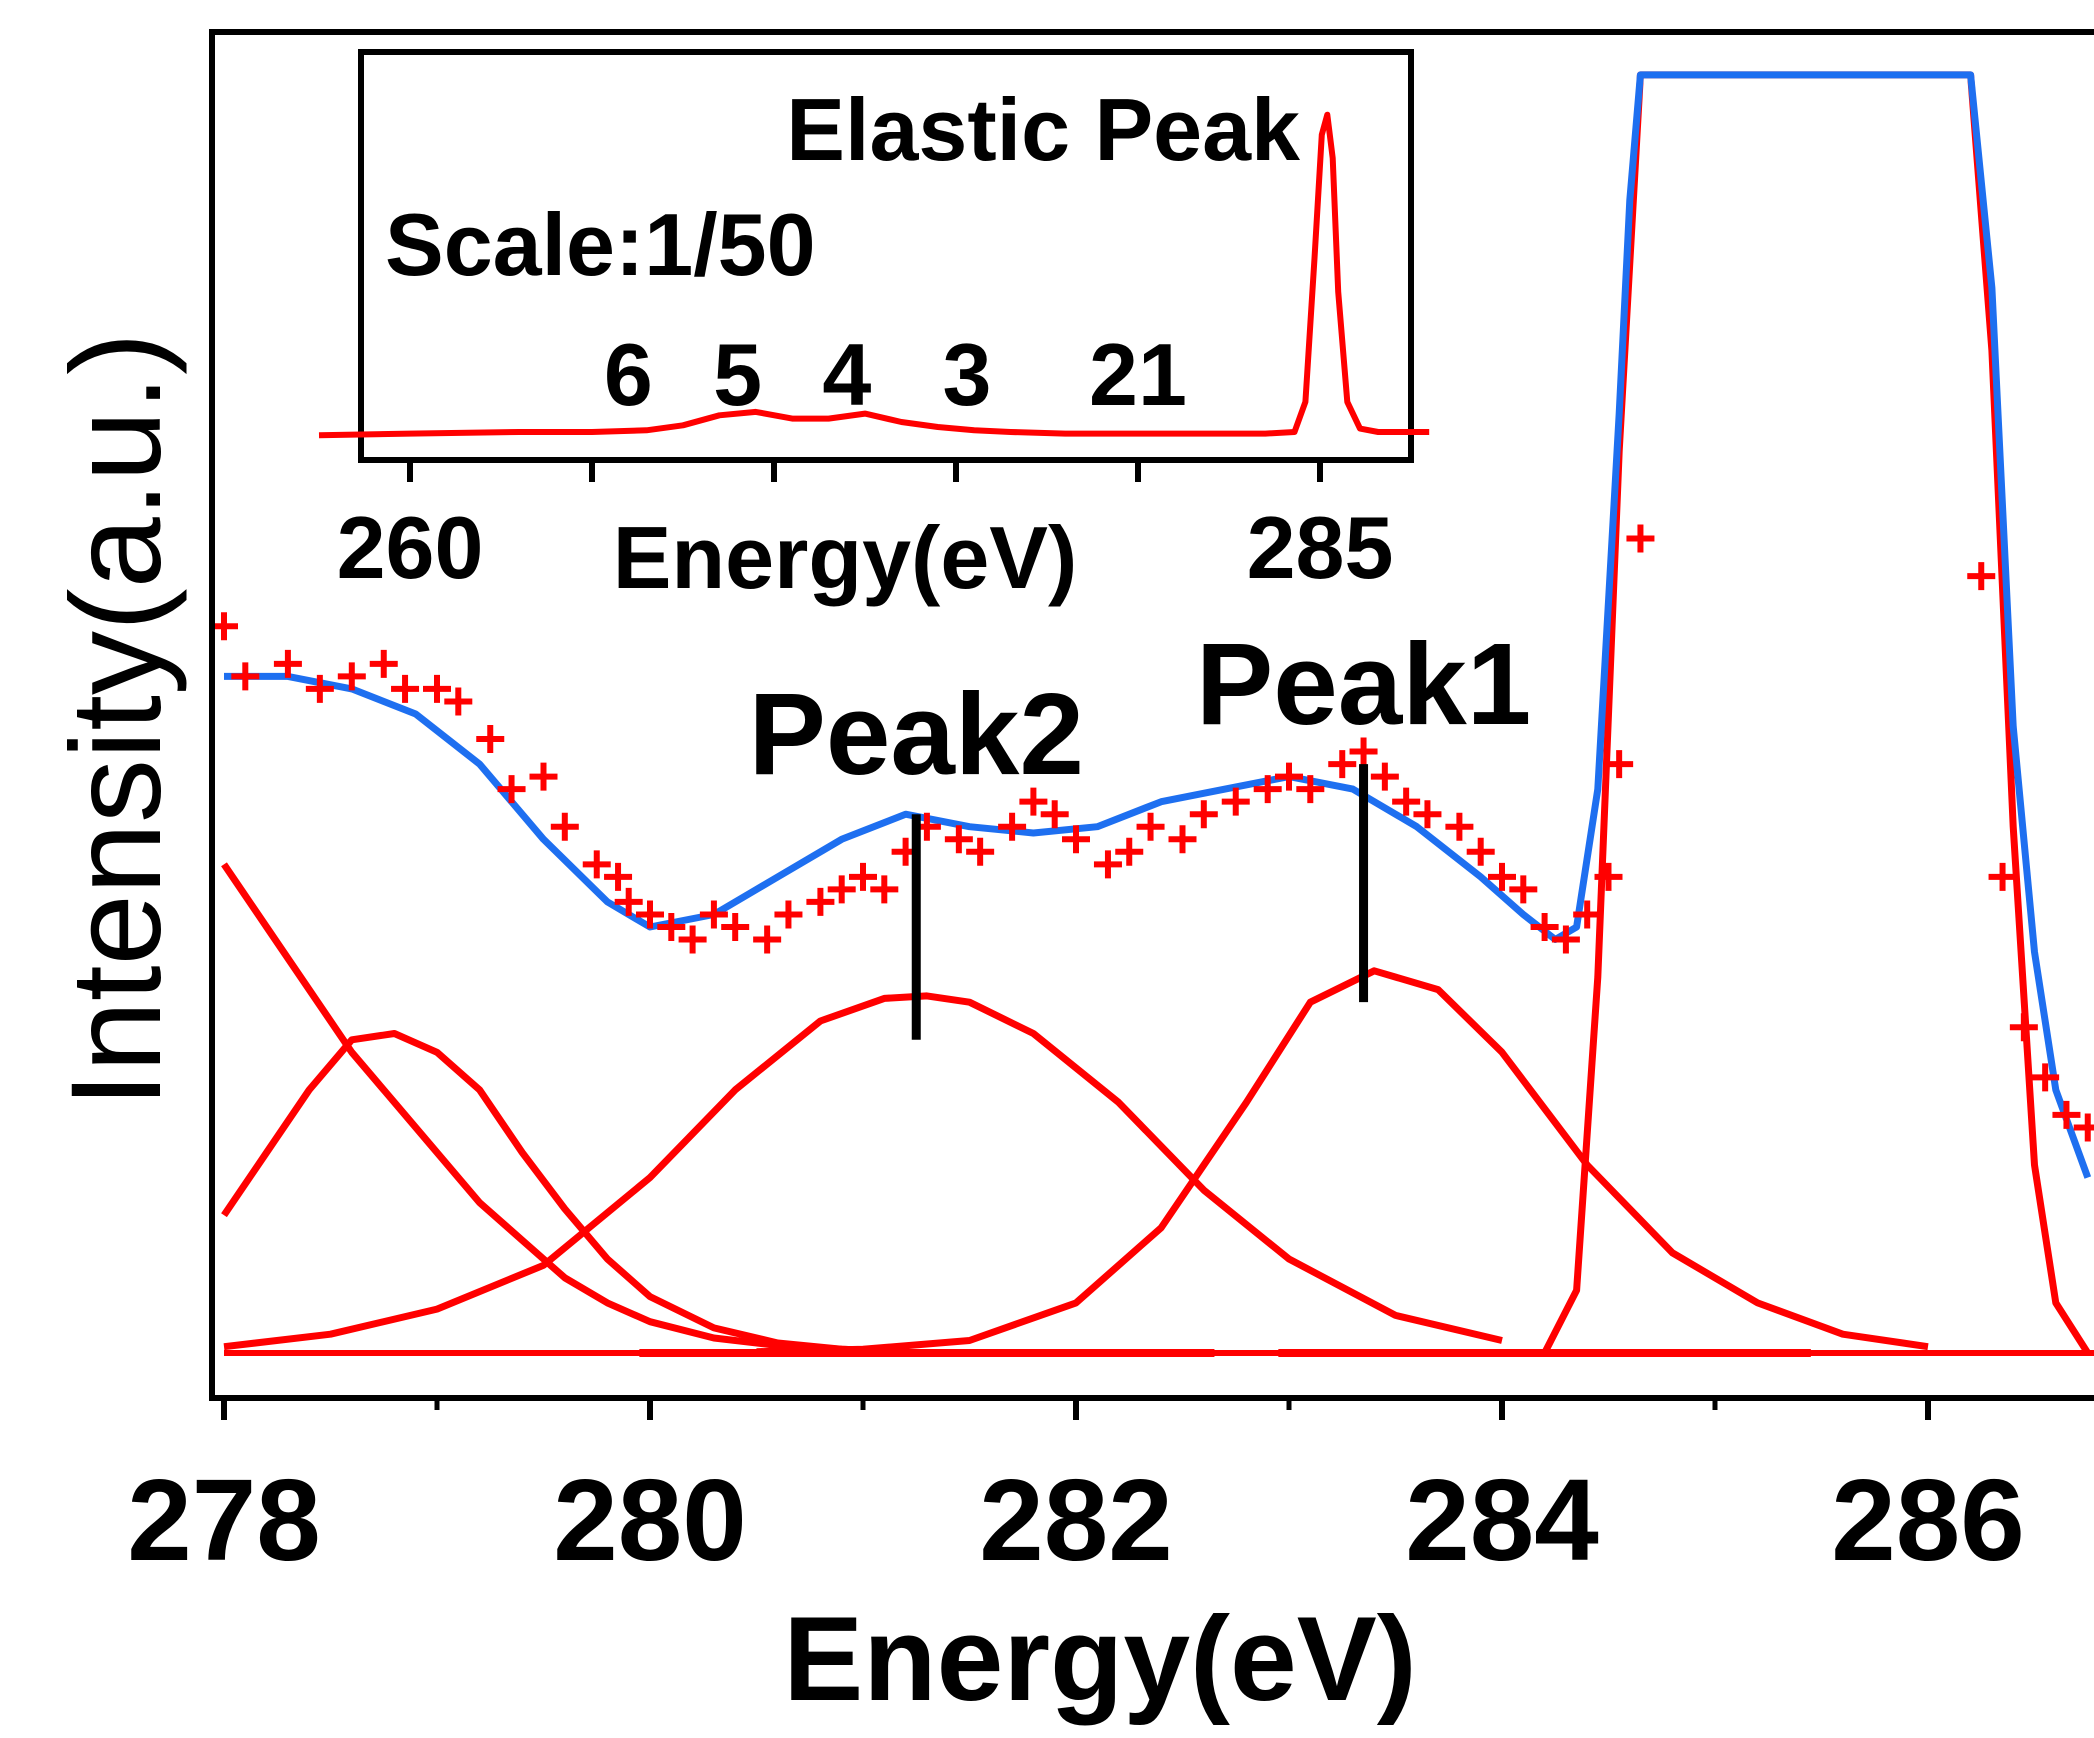 This screenshot has height=1738, width=2094. I want to click on x-tick-label-282: 282, so click(1076, 1520).